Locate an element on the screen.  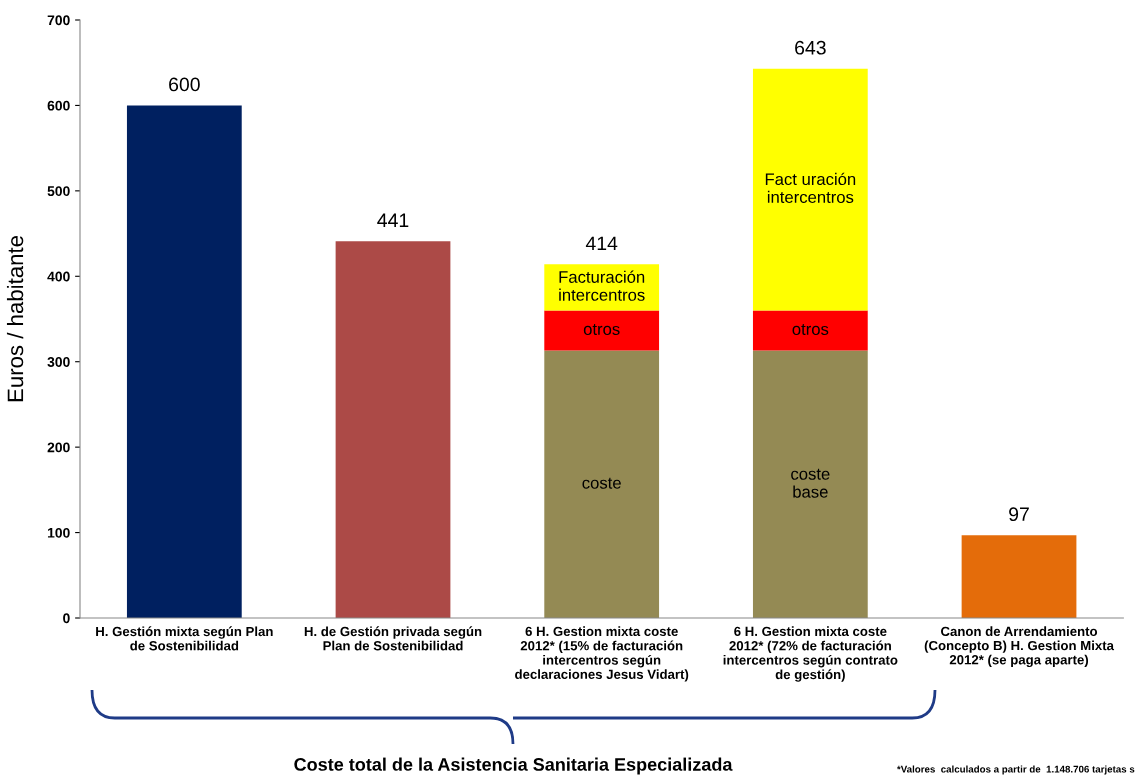
y-tick-label: 100 is located at coordinates (58, 532).